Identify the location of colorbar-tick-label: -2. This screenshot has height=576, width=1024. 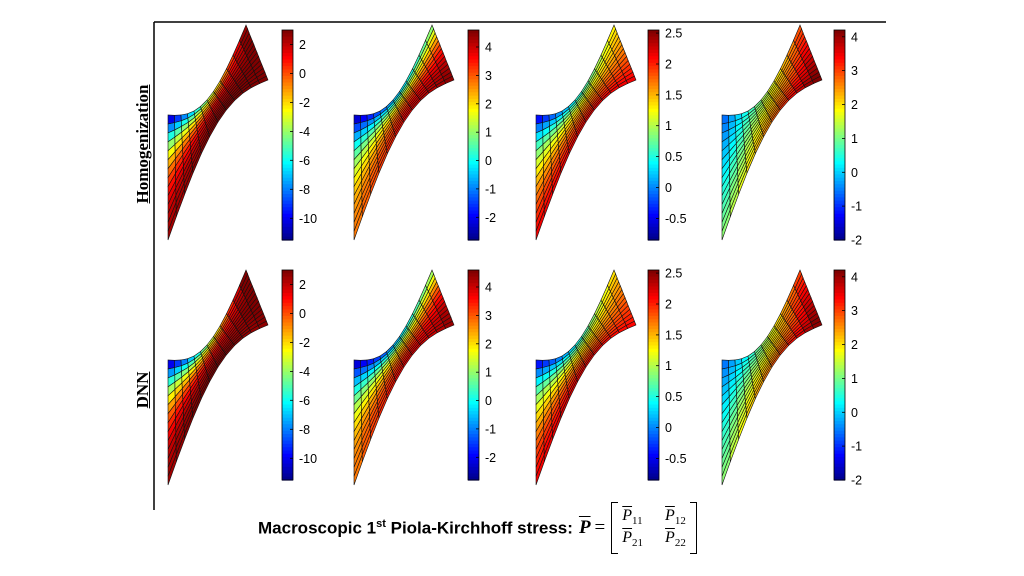
(490, 458).